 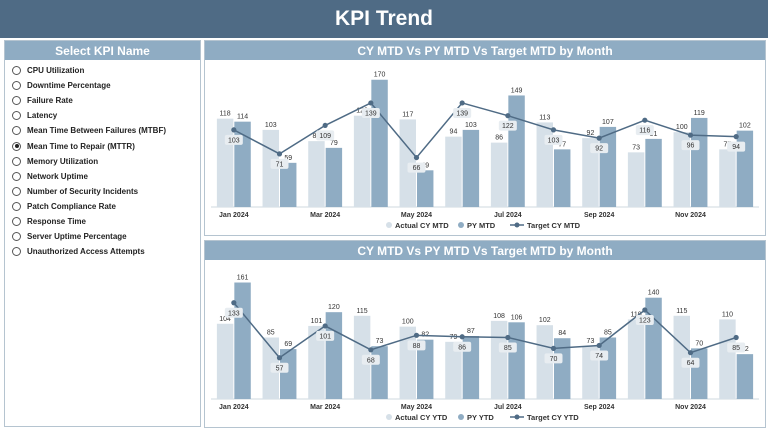 What do you see at coordinates (106, 85) in the screenshot?
I see `kpi-option: Downtime Percentage` at bounding box center [106, 85].